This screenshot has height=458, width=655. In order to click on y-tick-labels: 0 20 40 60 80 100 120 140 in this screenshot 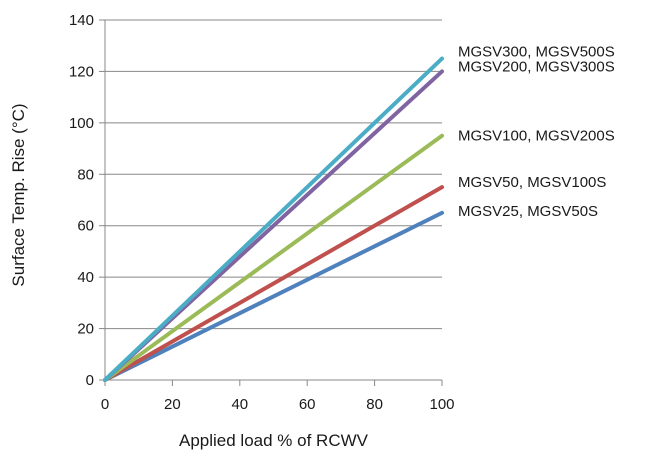, I will do `click(81, 200)`.